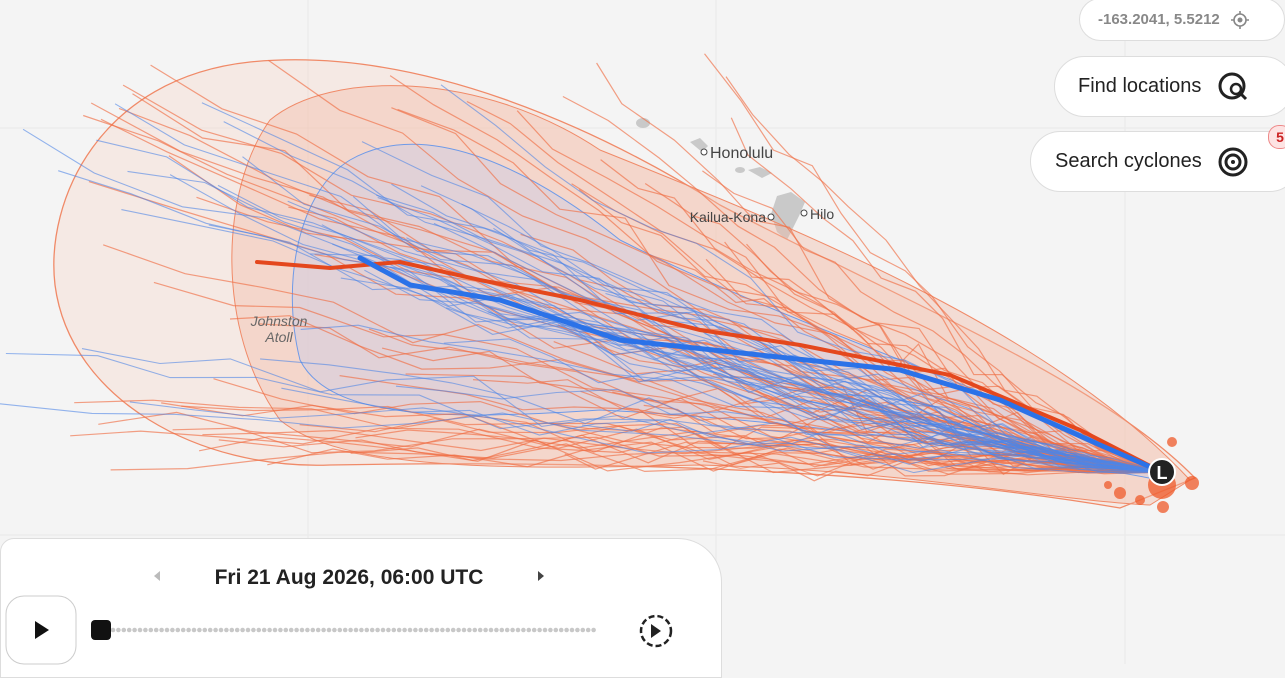 The image size is (1285, 678). I want to click on timeline-date: Fri 21 Aug 2026, 06:00 UTC, so click(349, 577).